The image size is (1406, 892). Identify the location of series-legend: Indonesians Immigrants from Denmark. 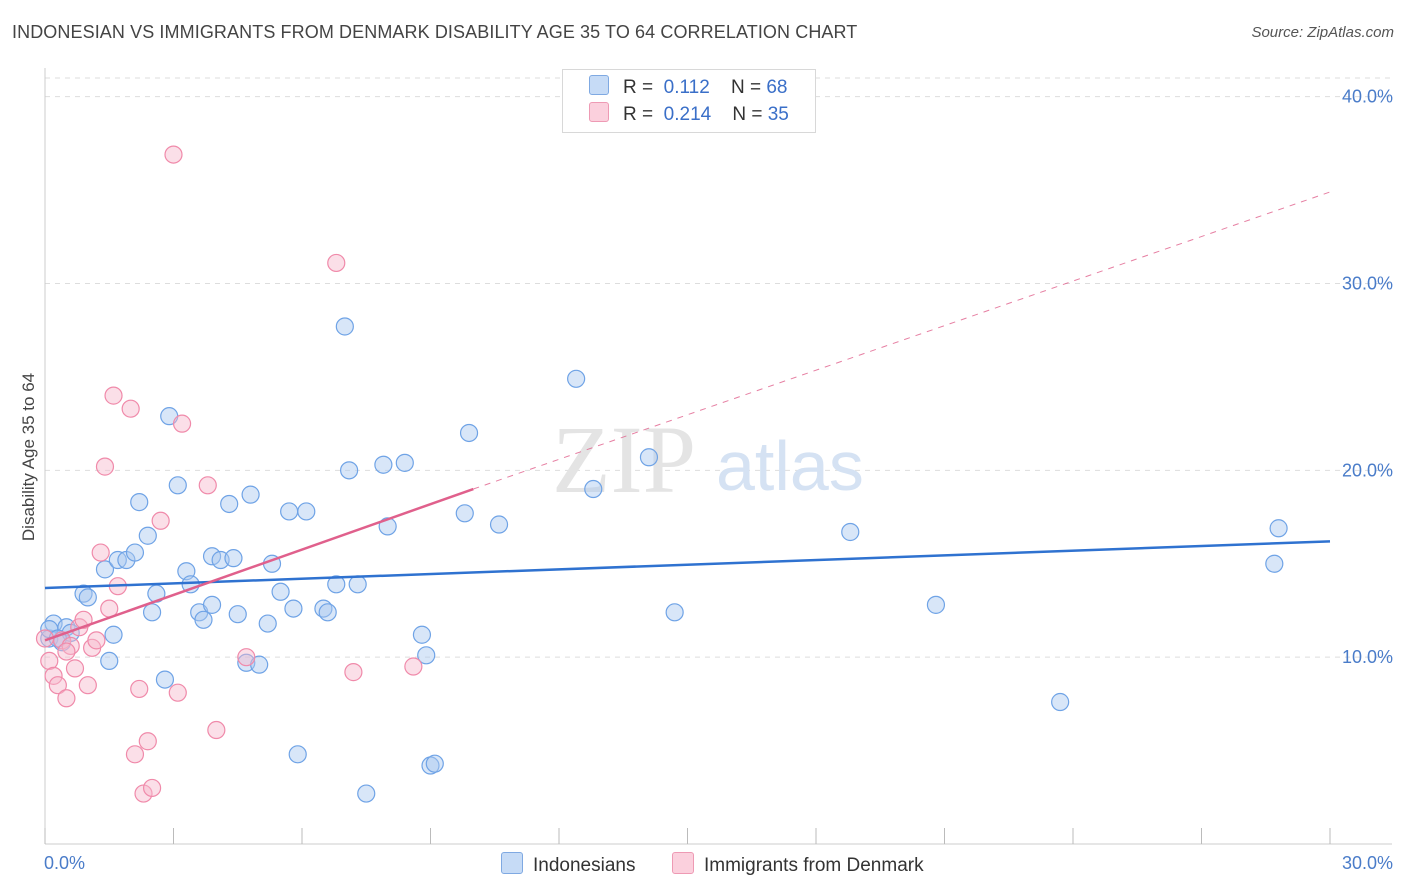
(703, 865).